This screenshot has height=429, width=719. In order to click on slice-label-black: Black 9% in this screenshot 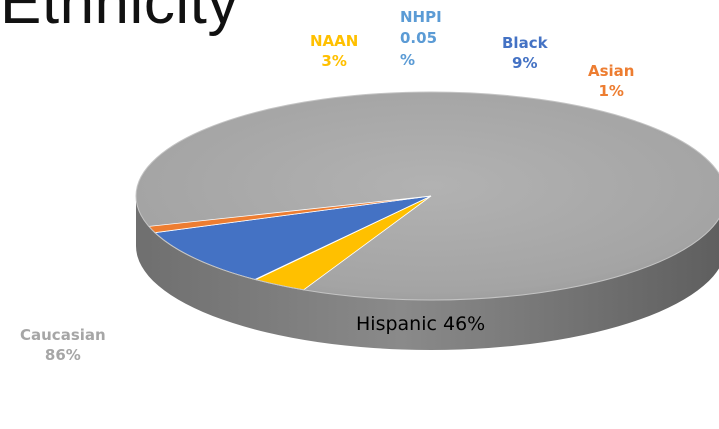, I will do `click(525, 53)`.